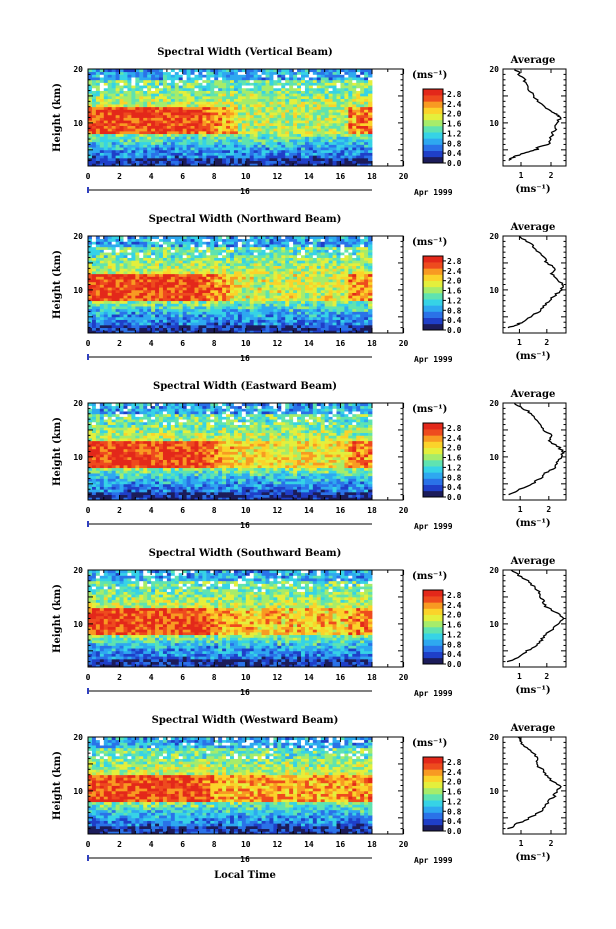 The image size is (616, 929). I want to click on colorbar-swatch, so click(433, 154).